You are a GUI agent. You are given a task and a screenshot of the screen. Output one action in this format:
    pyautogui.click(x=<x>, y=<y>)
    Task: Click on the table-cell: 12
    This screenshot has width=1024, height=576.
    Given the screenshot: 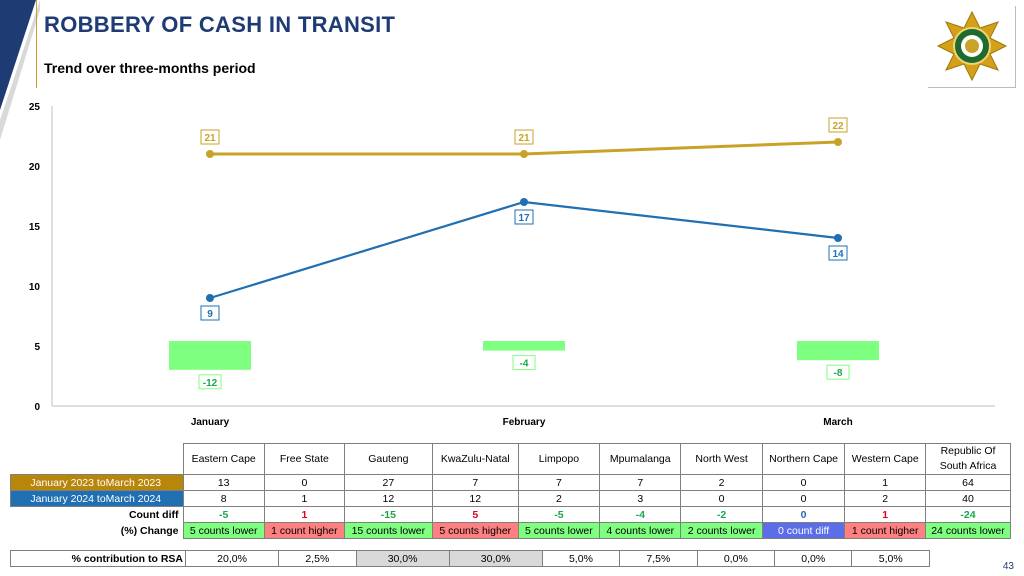 What is the action you would take?
    pyautogui.click(x=388, y=498)
    